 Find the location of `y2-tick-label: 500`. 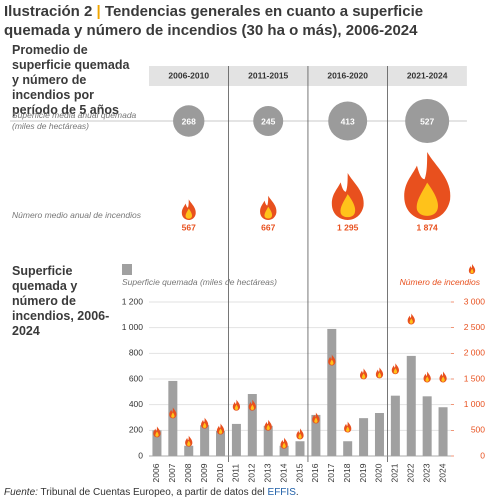

y2-tick-label: 500 is located at coordinates (478, 430).